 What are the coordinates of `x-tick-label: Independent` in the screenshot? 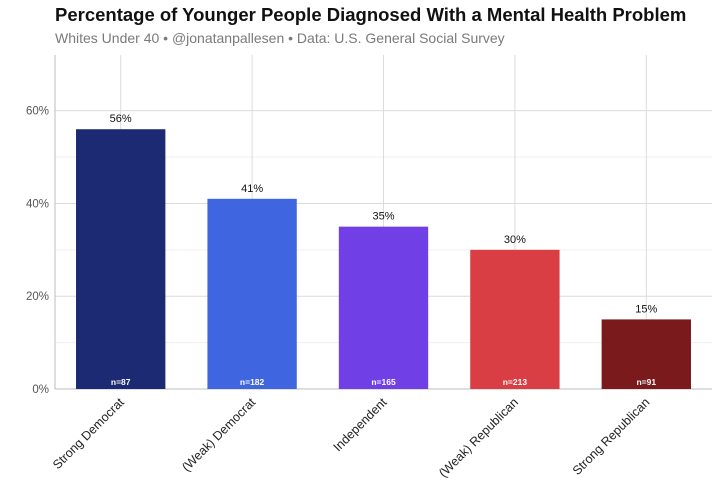 It's located at (360, 424).